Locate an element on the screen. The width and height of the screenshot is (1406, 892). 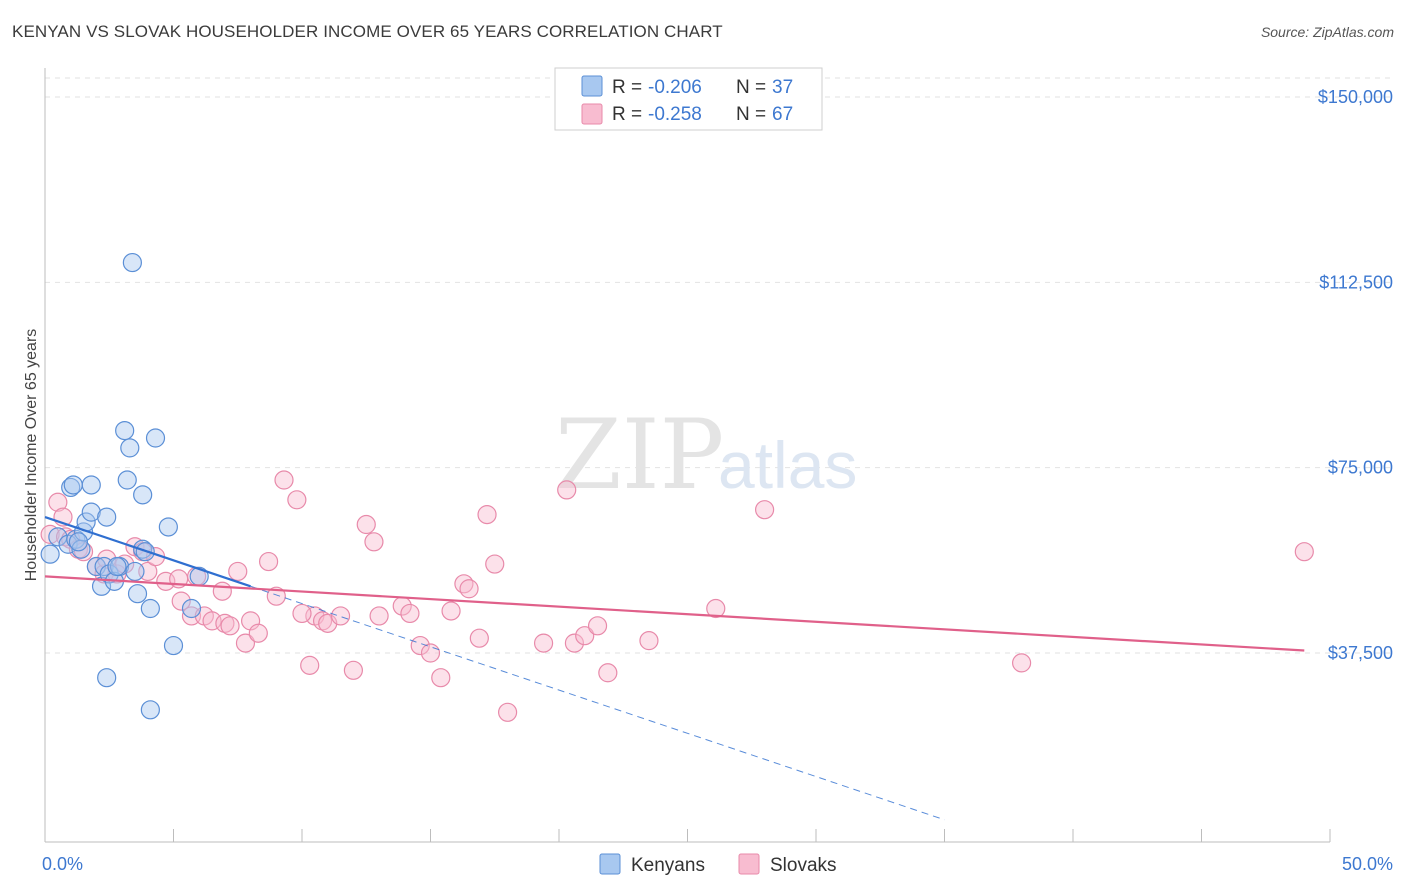
x-tick-labels: 0.0% 50.0% is located at coordinates (717, 864).